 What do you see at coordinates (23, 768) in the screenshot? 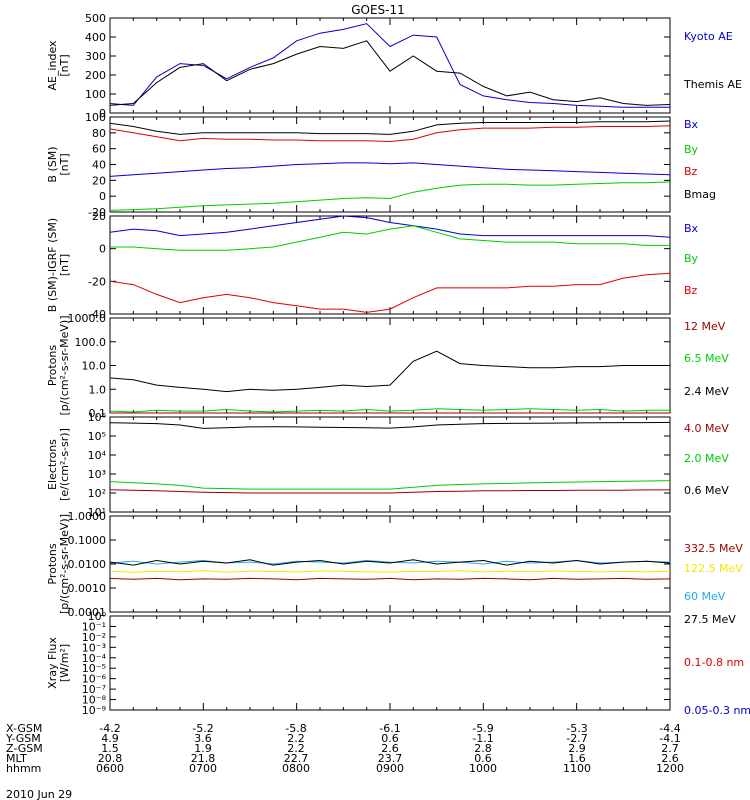
I see `footer-row-label: hhmm` at bounding box center [23, 768].